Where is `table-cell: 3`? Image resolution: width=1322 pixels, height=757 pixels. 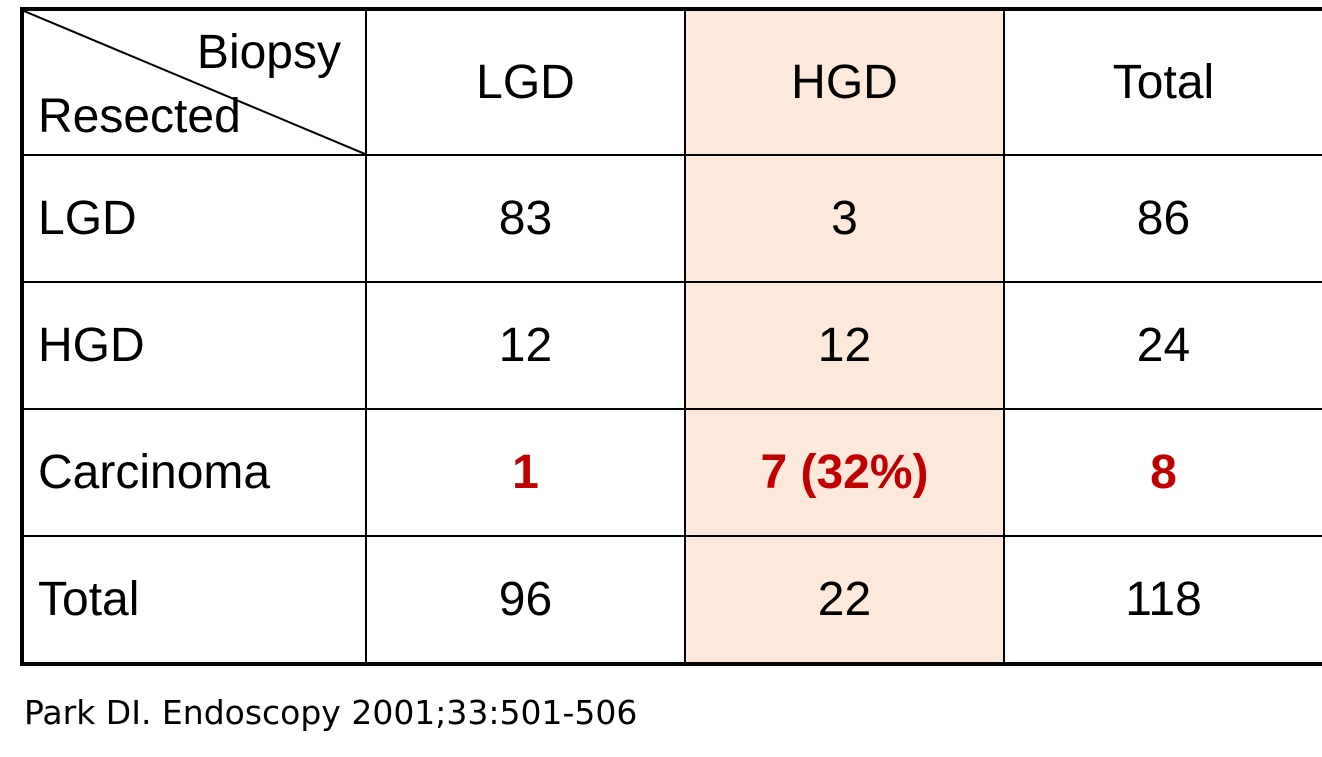 table-cell: 3 is located at coordinates (844, 218).